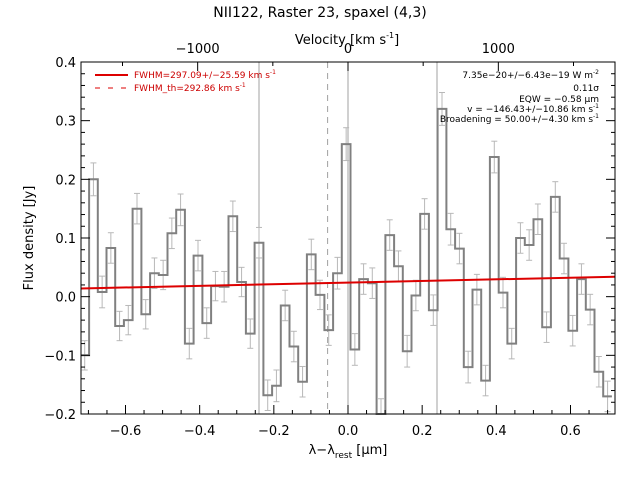 The height and width of the screenshot is (480, 640). I want to click on annotation-flux-text: 7.35e−20+/−6.43e−19 W m, so click(527, 76).